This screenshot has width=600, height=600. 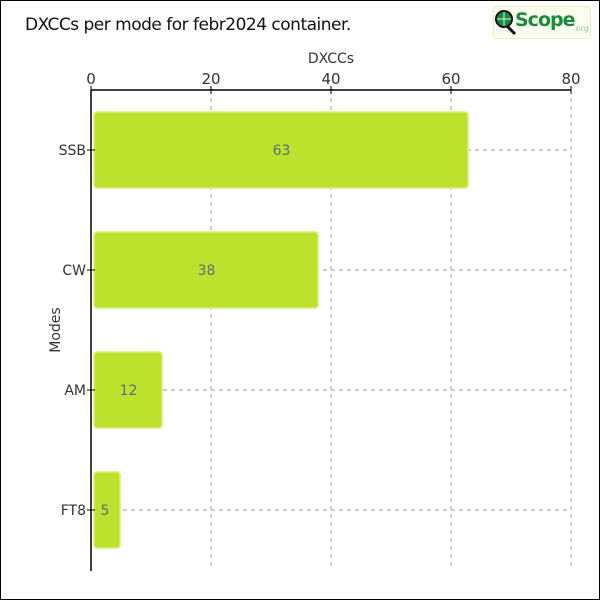 I want to click on data-label: 38, so click(x=207, y=271).